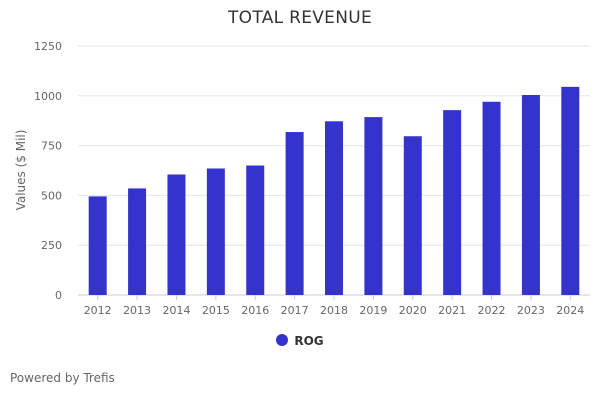 This screenshot has height=400, width=600. I want to click on x-tick-label: 2024, so click(570, 310).